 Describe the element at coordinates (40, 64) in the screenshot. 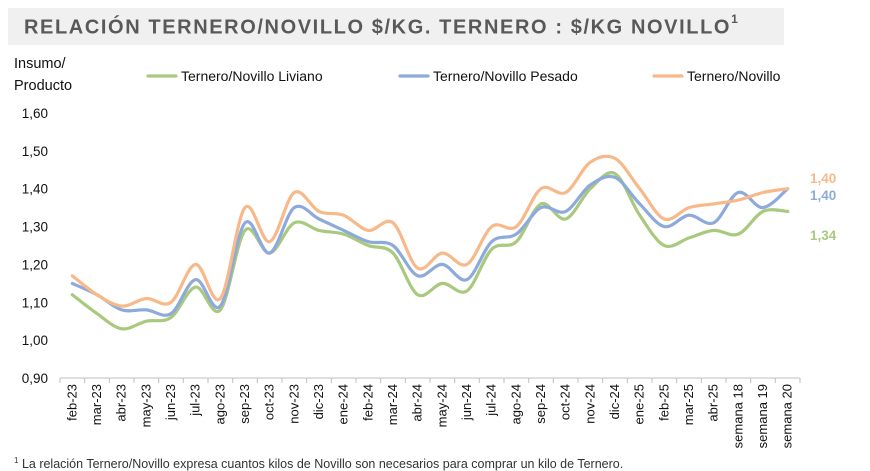

I see `y-axis-label: Insumo/` at that location.